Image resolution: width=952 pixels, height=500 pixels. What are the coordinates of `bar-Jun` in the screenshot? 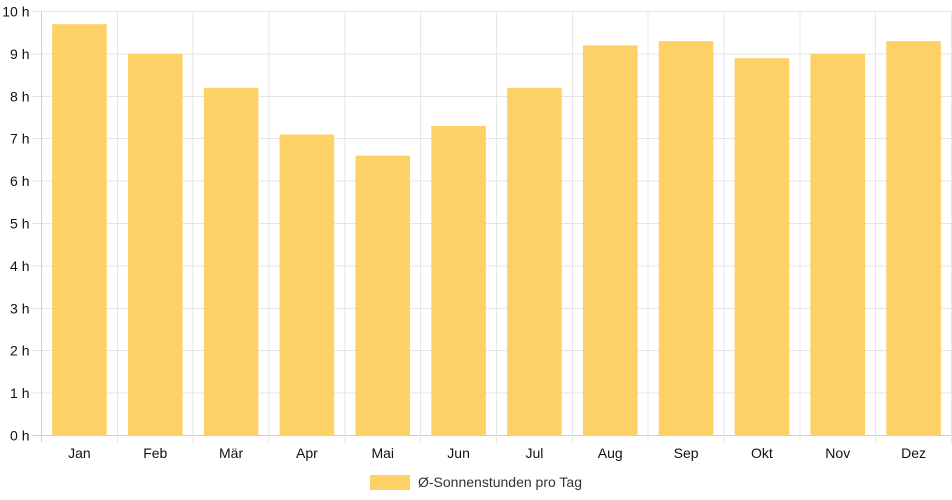 It's located at (458, 280).